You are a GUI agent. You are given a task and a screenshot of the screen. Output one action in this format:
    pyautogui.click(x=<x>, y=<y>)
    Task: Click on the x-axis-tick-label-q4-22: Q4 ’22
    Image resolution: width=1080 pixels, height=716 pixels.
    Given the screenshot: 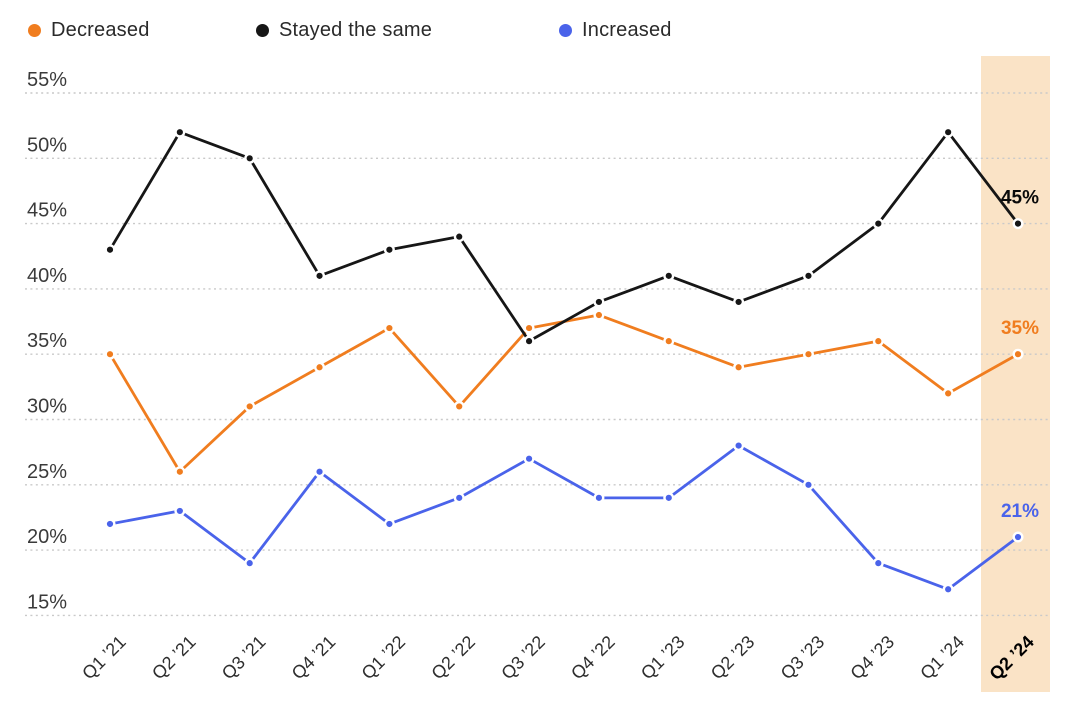 What is the action you would take?
    pyautogui.click(x=593, y=658)
    